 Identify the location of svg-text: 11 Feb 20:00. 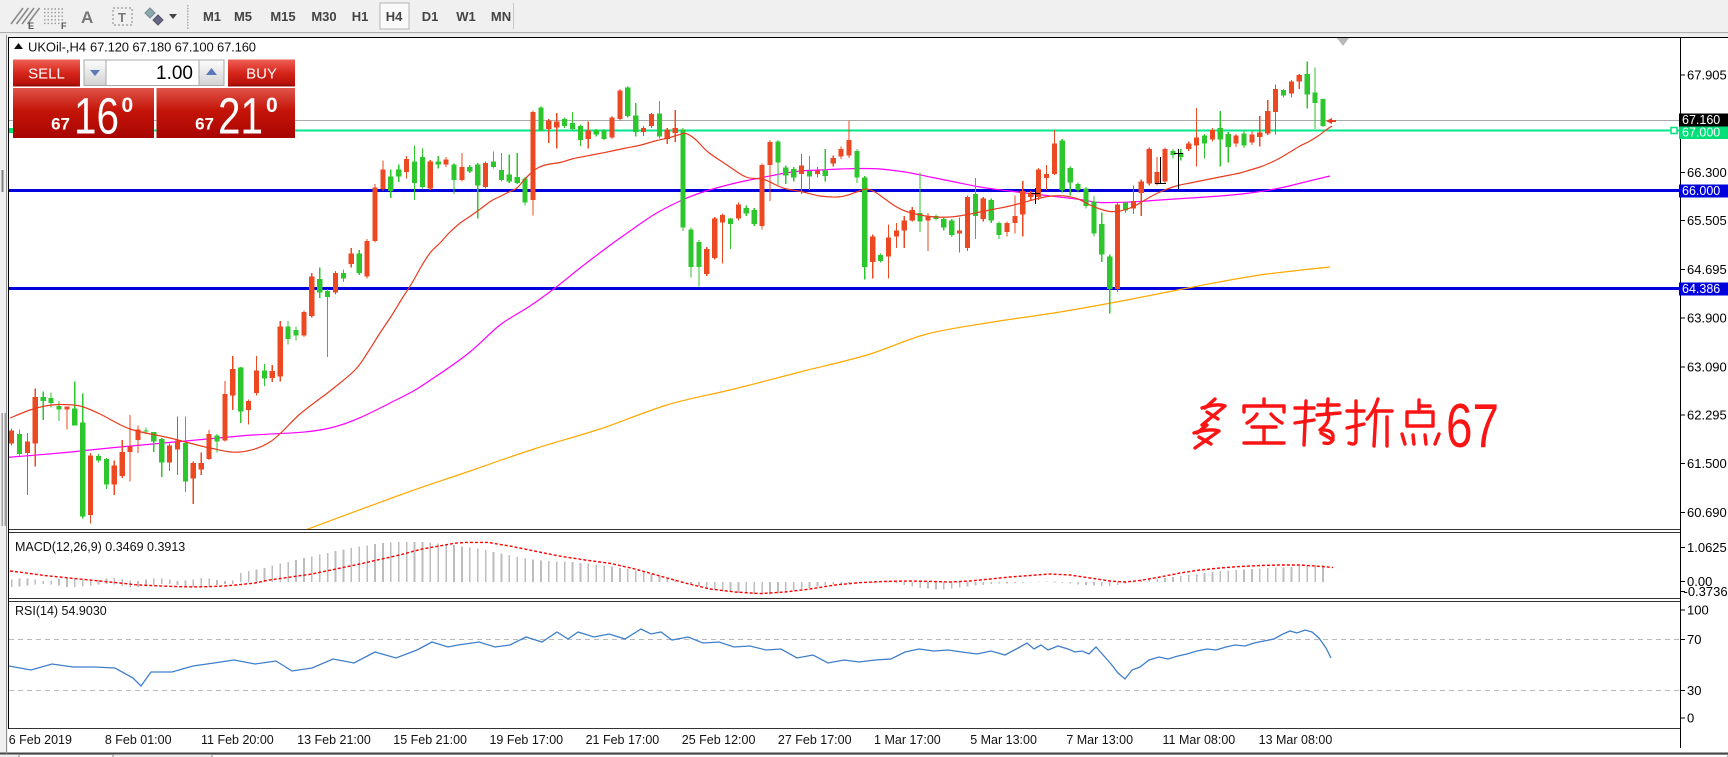
(237, 740).